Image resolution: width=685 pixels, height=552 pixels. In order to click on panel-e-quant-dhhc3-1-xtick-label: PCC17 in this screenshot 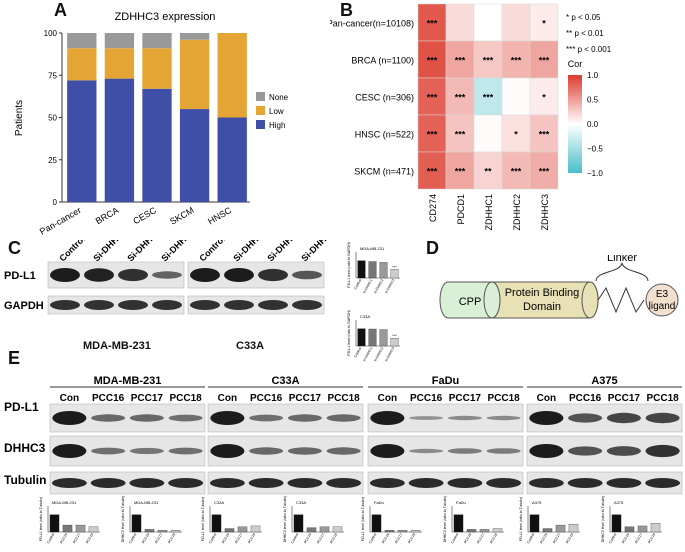, I will do `click(320, 538)`.